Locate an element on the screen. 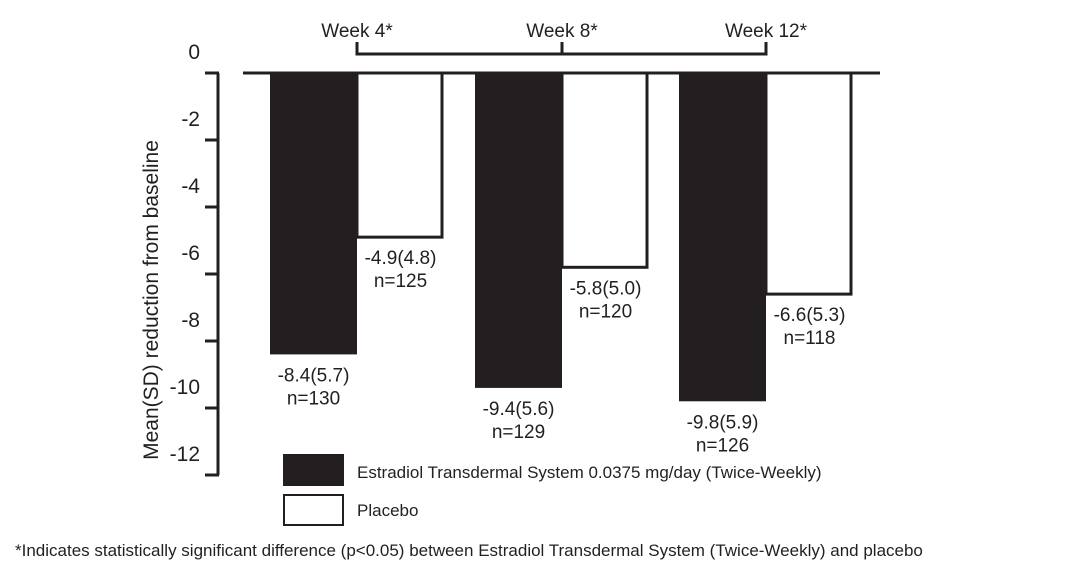 The height and width of the screenshot is (568, 1074). category-label: Week 8* is located at coordinates (562, 31).